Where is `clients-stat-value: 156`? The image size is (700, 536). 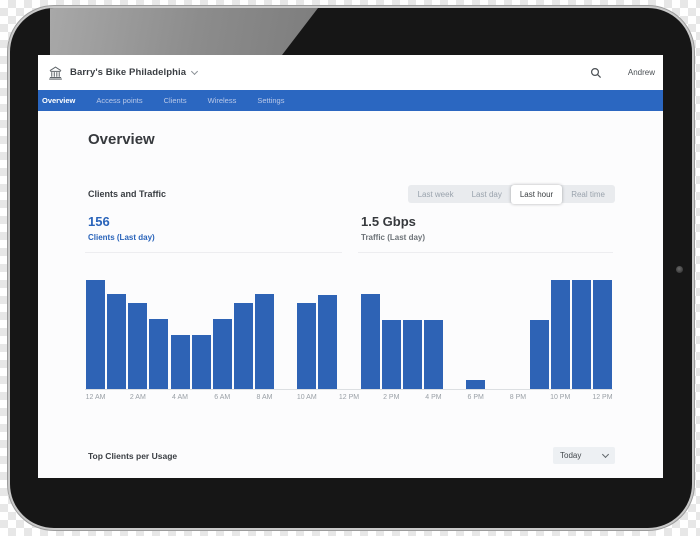 clients-stat-value: 156 is located at coordinates (99, 221).